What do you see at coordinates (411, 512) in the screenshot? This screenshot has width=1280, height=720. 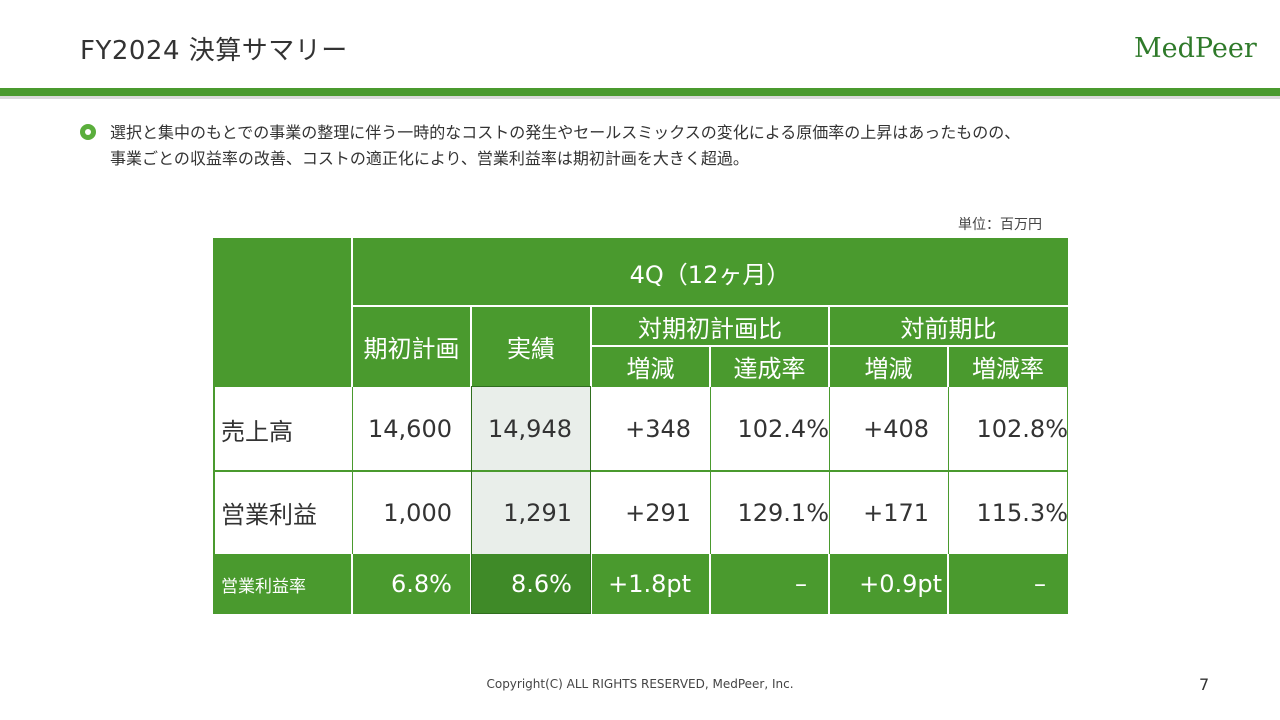 I see `cell-op-plan: 1,000` at bounding box center [411, 512].